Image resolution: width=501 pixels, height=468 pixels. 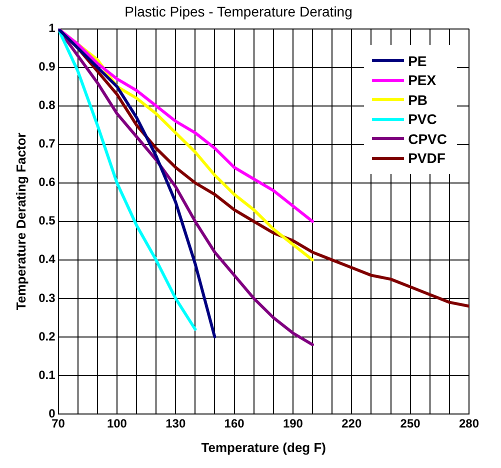 What do you see at coordinates (20, 221) in the screenshot?
I see `y-axis-title: Temperature Derating Factor` at bounding box center [20, 221].